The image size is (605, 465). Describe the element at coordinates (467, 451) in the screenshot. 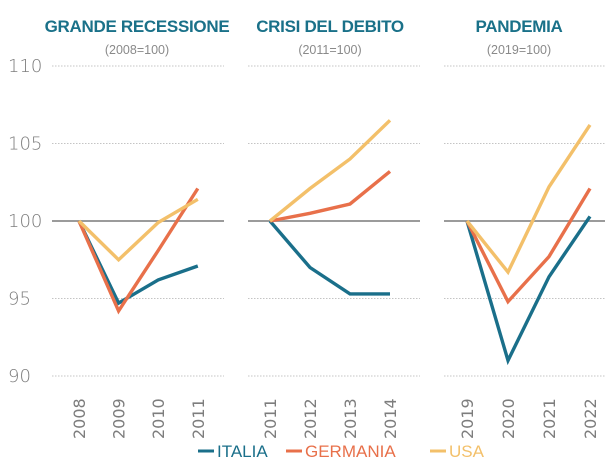

I see `legend-label: USA` at that location.